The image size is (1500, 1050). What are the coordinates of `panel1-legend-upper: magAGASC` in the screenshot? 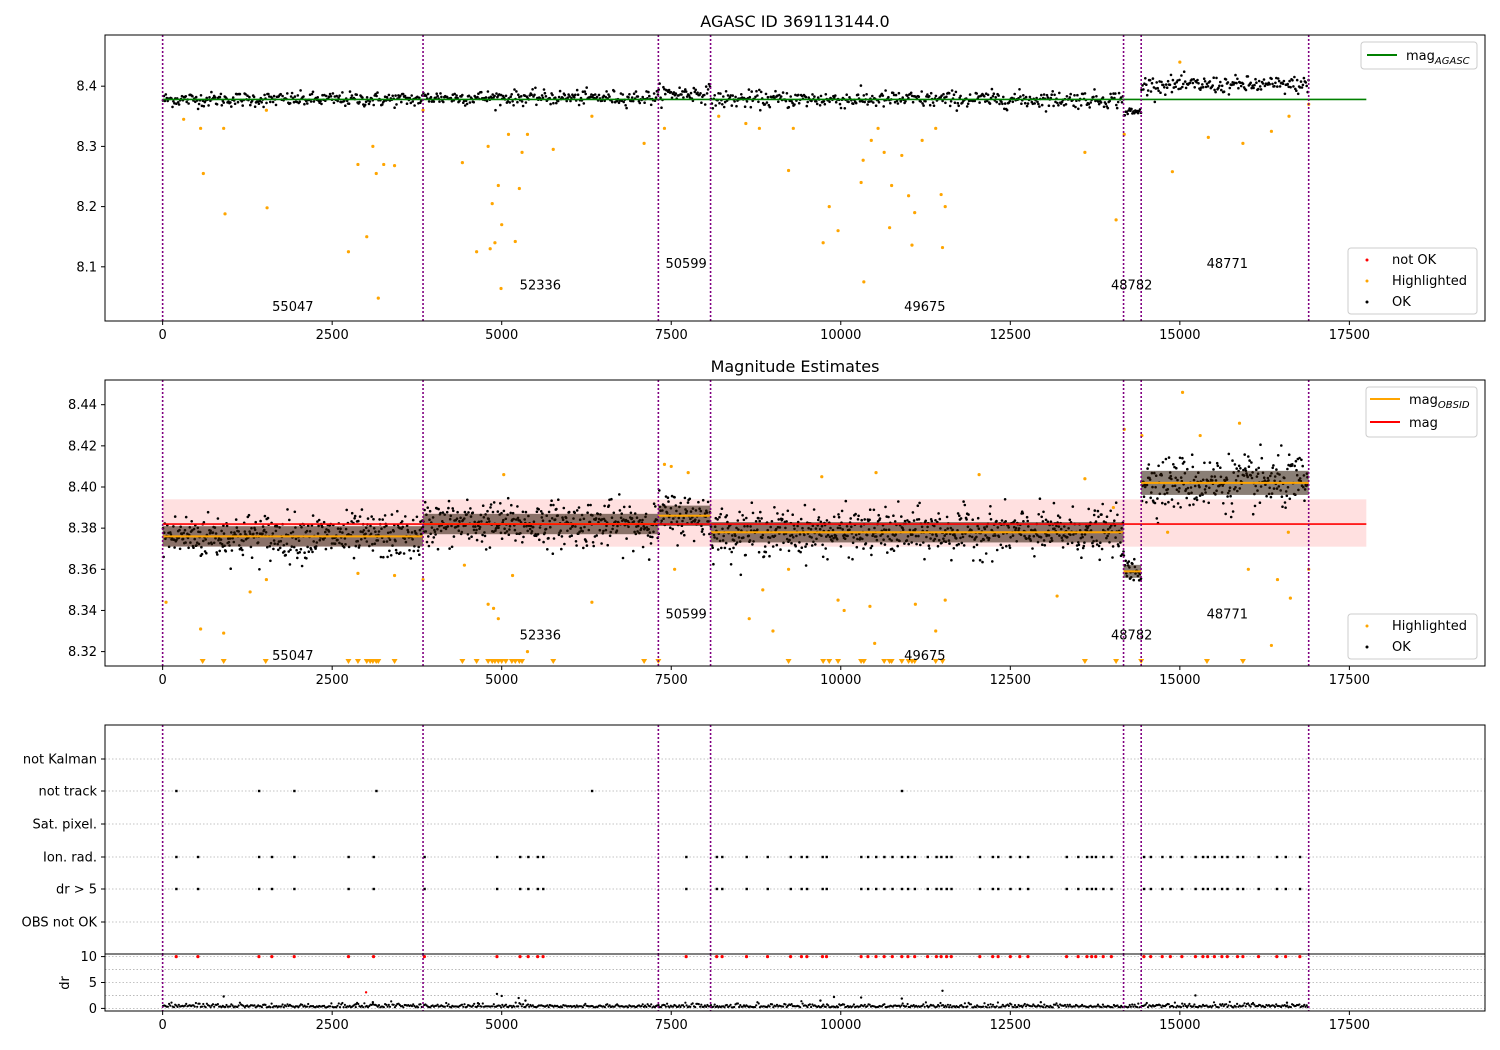 It's located at (1419, 55).